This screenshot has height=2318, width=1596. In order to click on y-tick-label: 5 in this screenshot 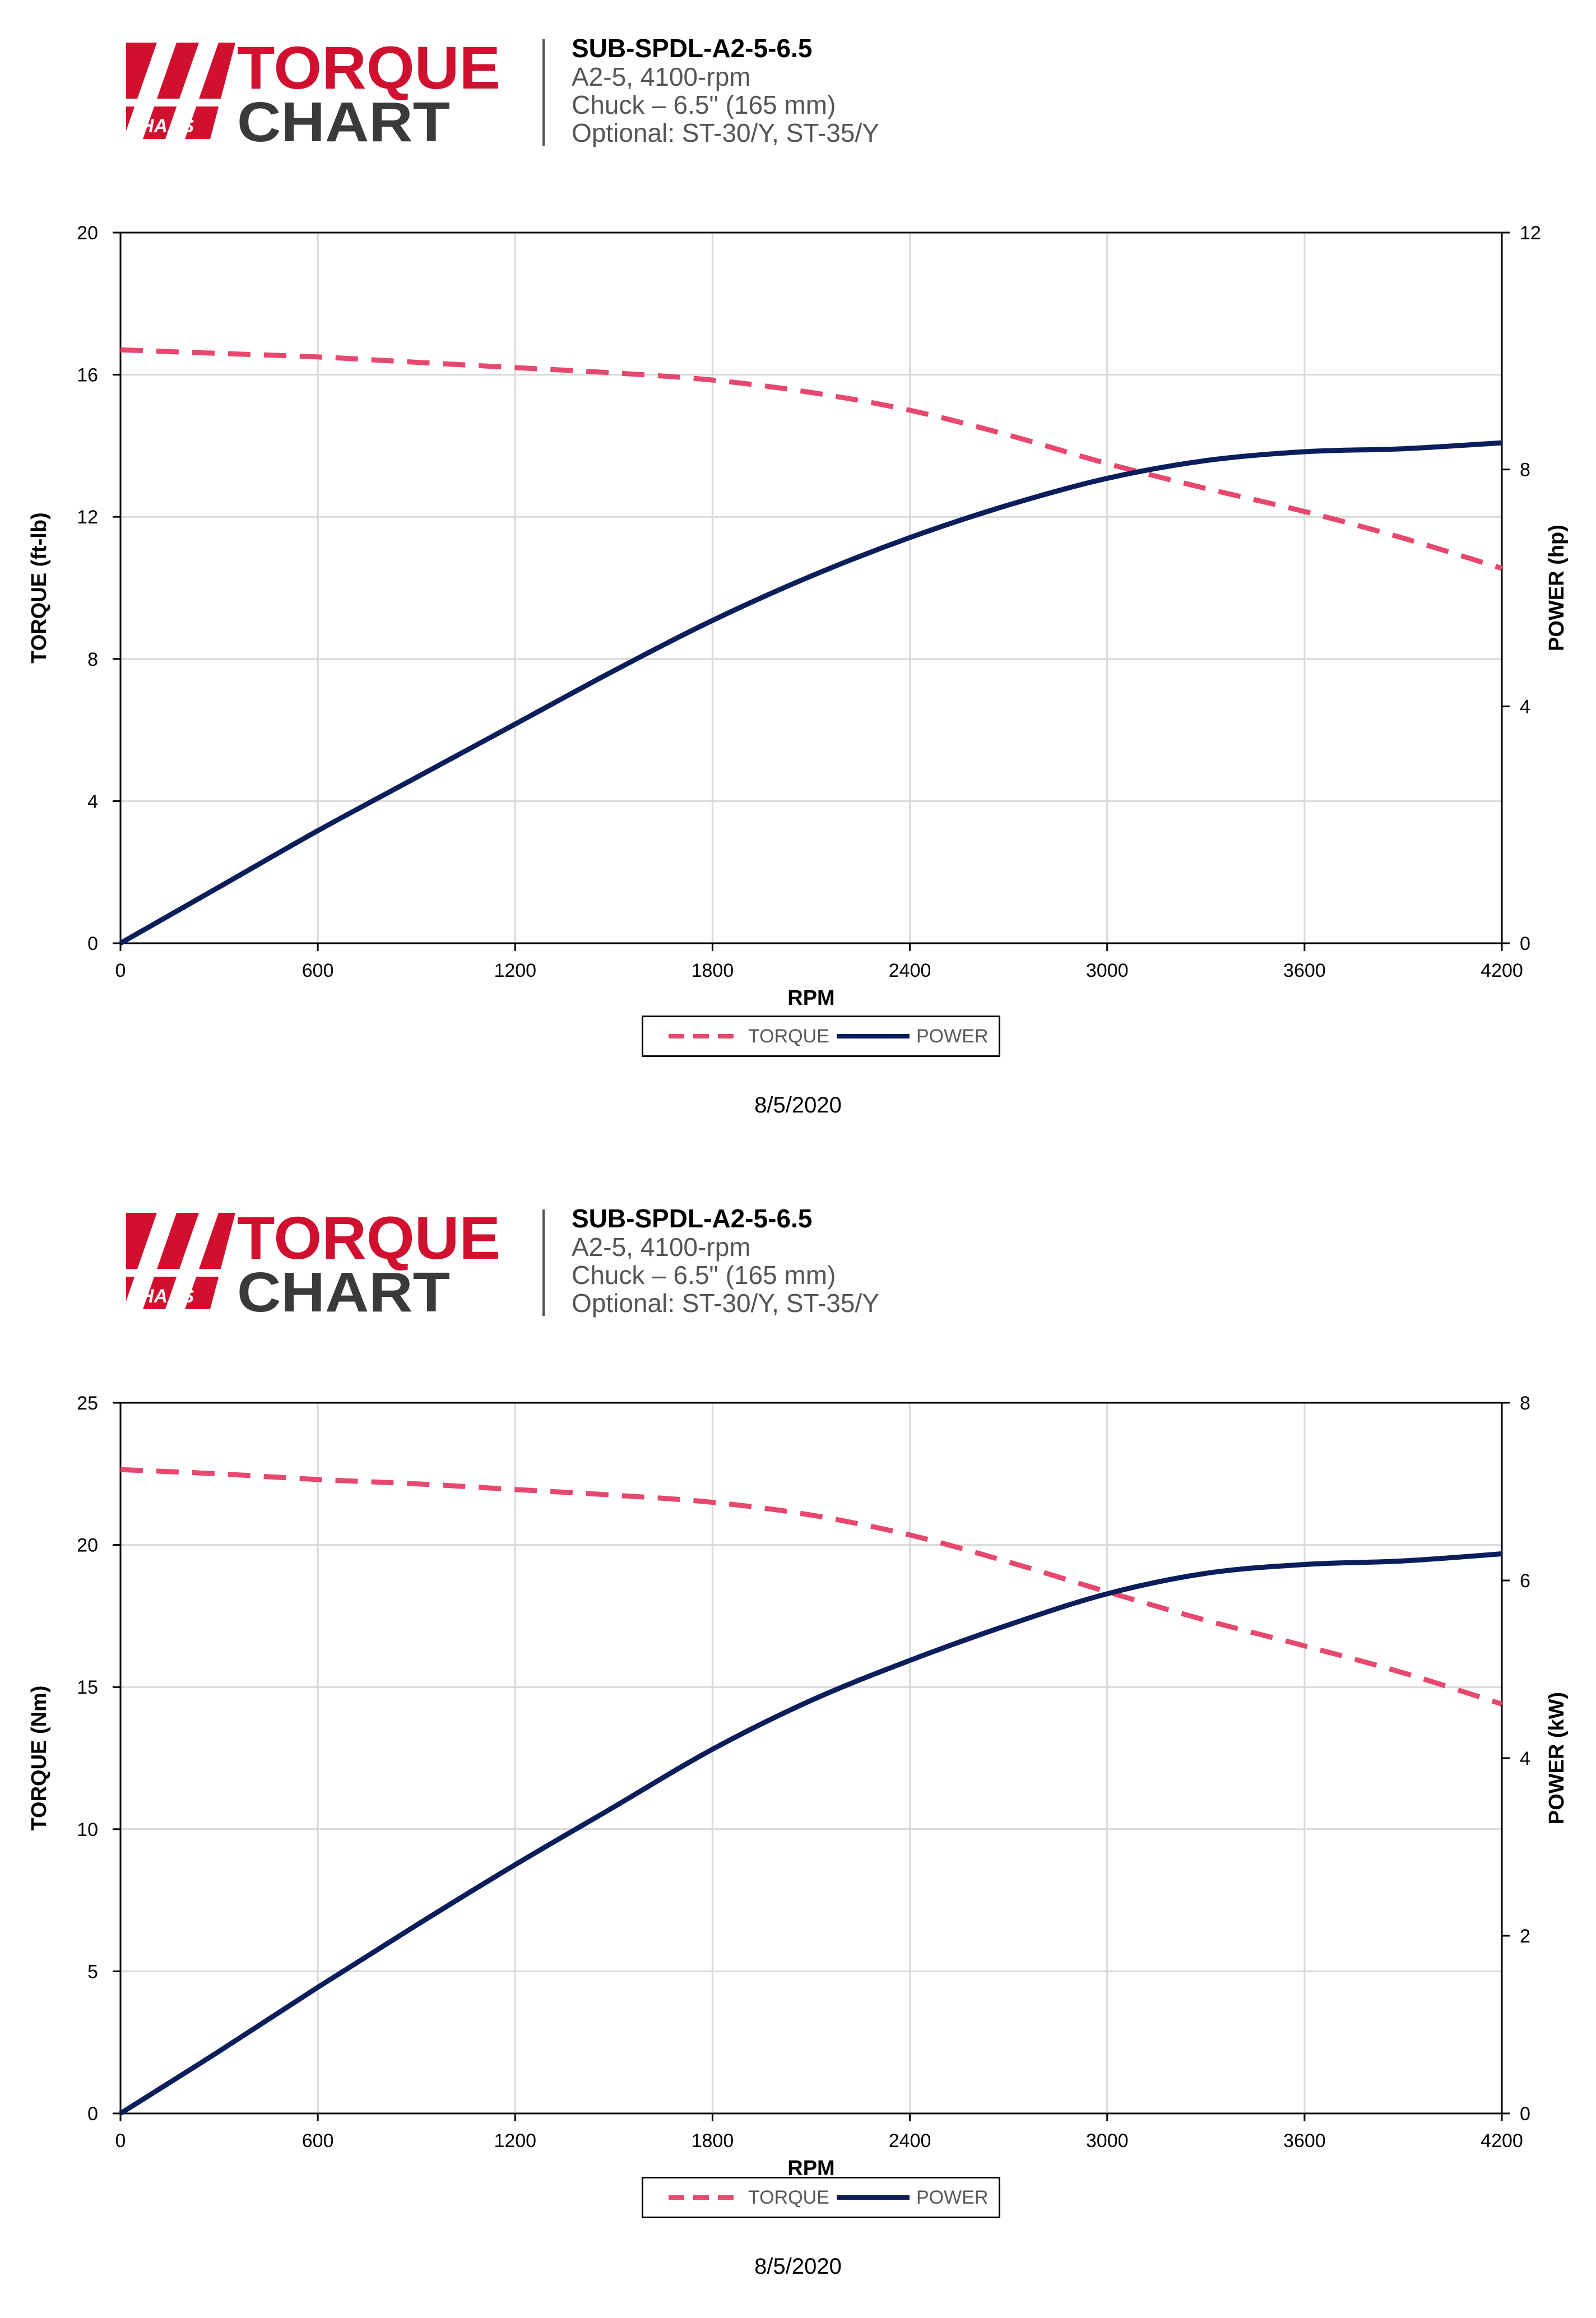, I will do `click(92, 1971)`.